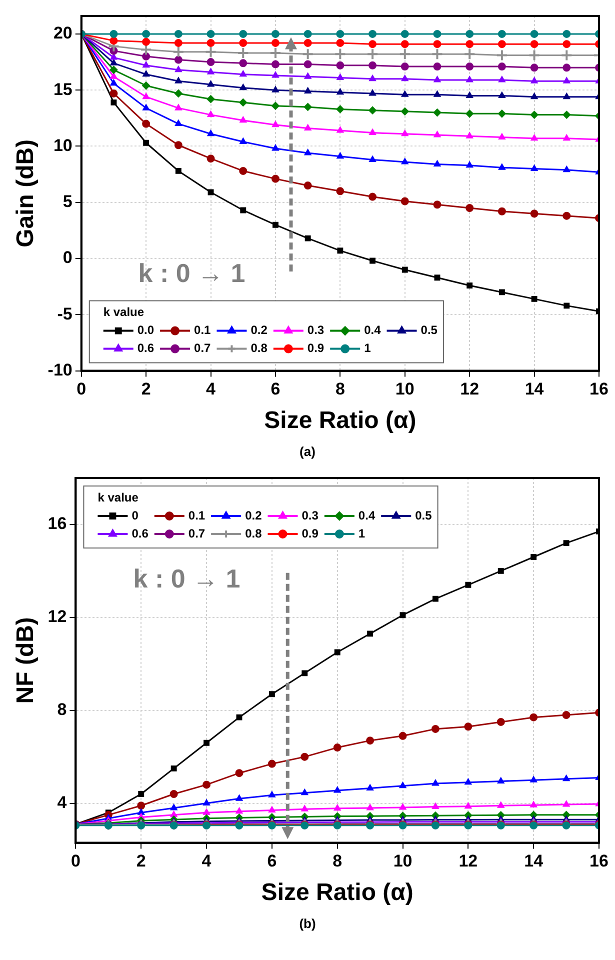  What do you see at coordinates (67, 202) in the screenshot?
I see `y-tick-label: 5` at bounding box center [67, 202].